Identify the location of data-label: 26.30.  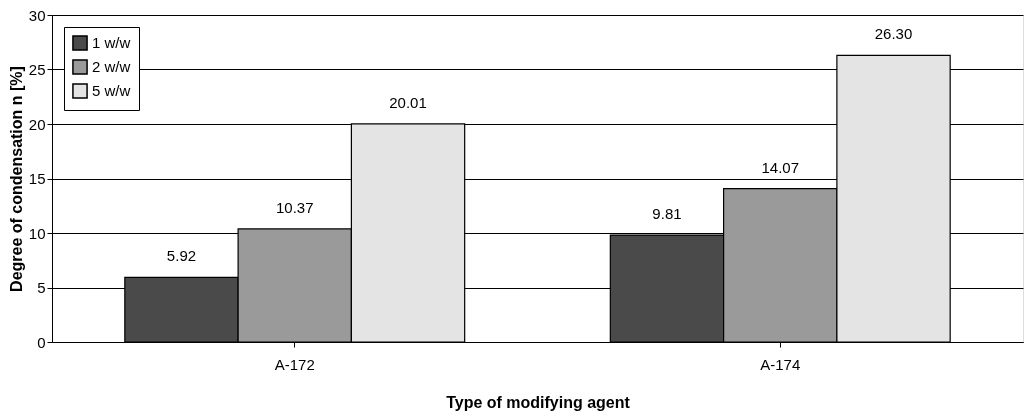
(893, 34).